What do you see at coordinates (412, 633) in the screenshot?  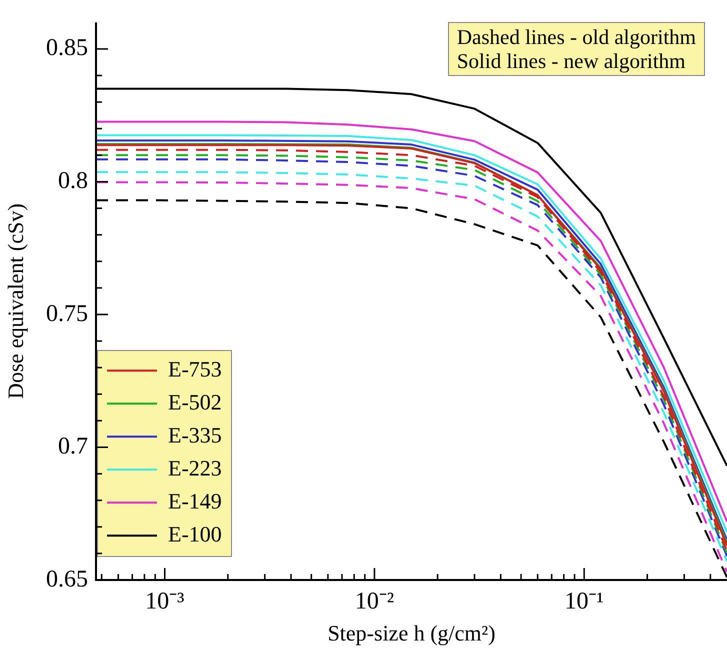 I see `x-axis-title: Step-size h (g/cm²)` at bounding box center [412, 633].